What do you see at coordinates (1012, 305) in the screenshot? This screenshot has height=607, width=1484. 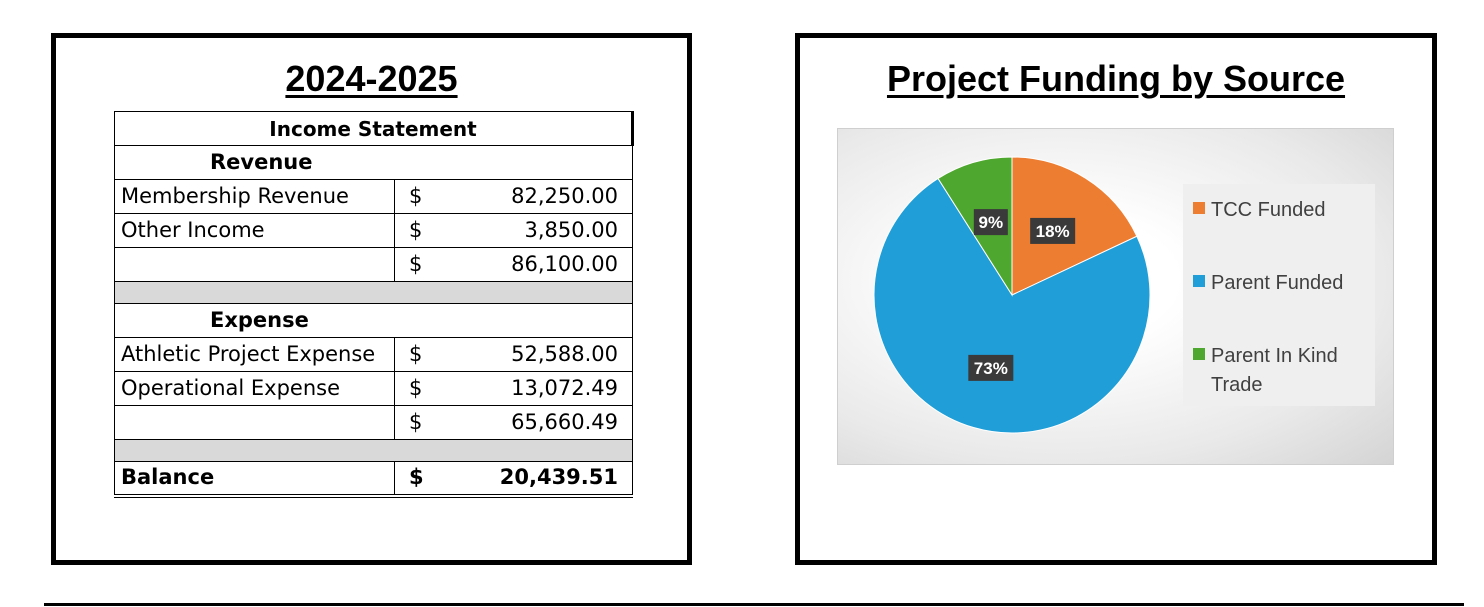 I see `pie-slice` at bounding box center [1012, 305].